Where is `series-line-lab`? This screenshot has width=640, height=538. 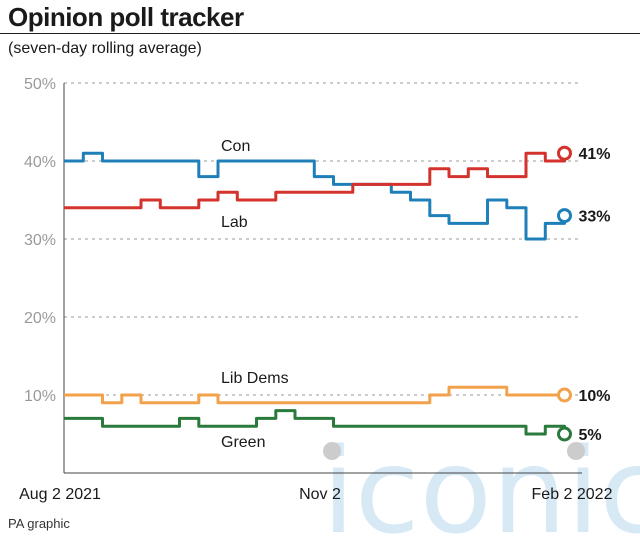 series-line-lab is located at coordinates (315, 180).